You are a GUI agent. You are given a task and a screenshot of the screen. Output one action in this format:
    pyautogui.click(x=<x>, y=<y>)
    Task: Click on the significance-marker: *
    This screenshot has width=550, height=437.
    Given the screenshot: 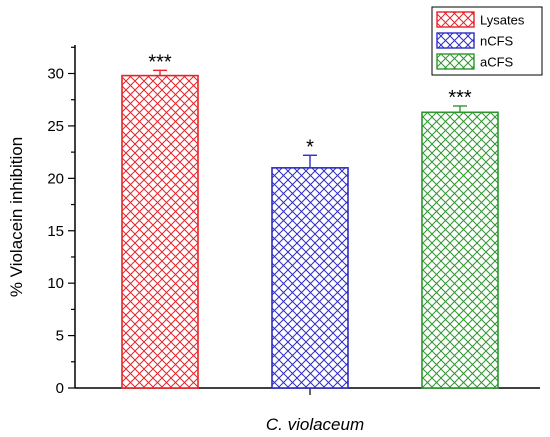 What is the action you would take?
    pyautogui.click(x=310, y=147)
    